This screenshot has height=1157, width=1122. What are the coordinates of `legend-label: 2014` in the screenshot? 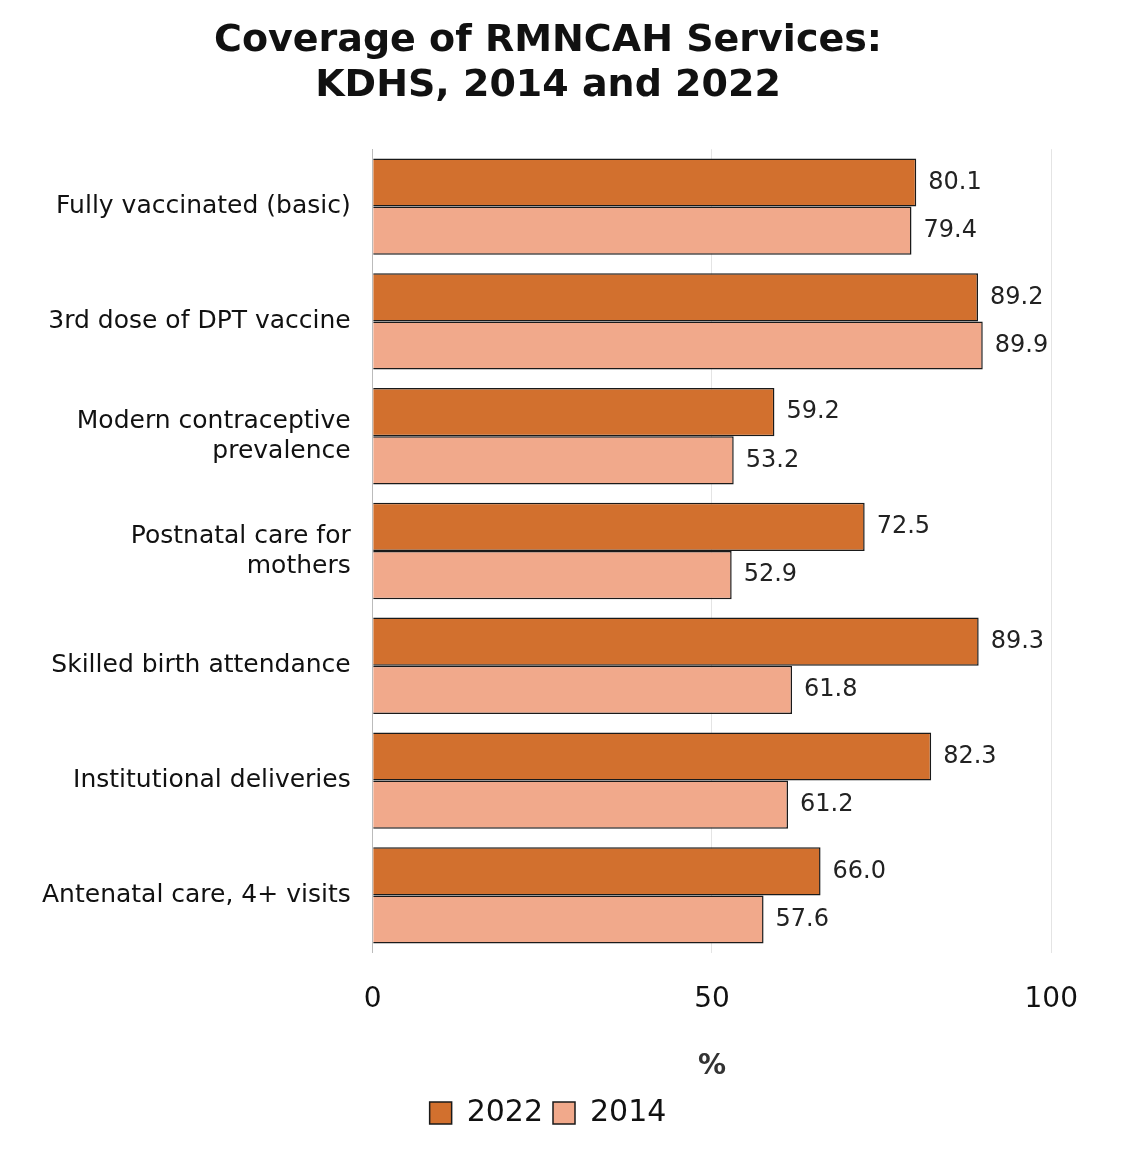 It's located at (628, 1110).